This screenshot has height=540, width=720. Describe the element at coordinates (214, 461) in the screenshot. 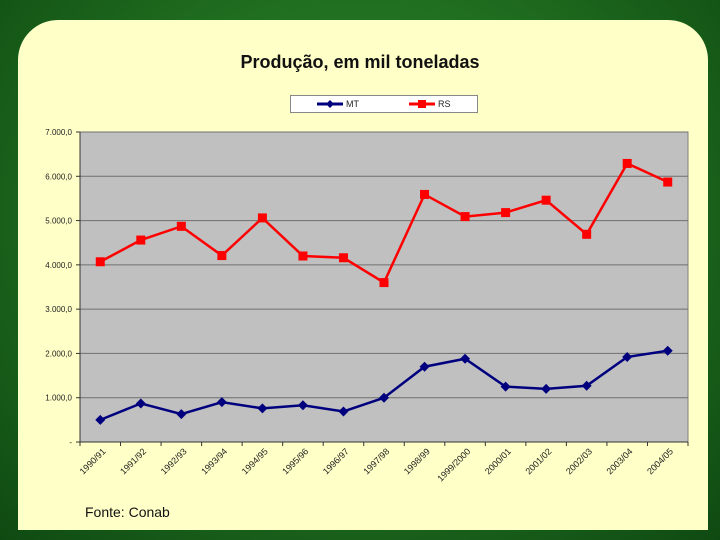

I see `x-tick-label: 1993/94` at that location.